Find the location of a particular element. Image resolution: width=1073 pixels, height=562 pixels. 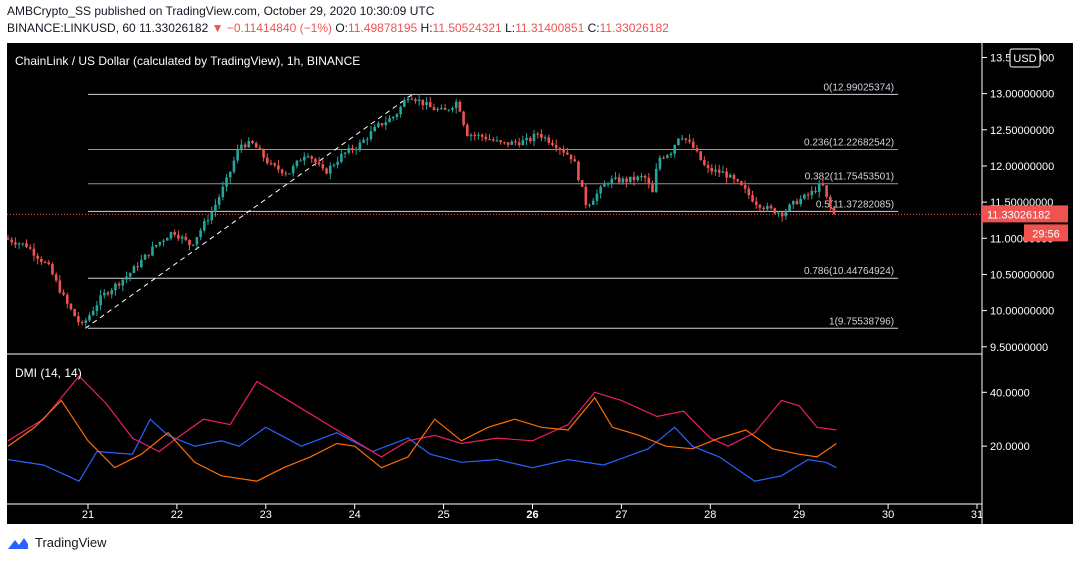

footer-brand: TradingView is located at coordinates (71, 542).